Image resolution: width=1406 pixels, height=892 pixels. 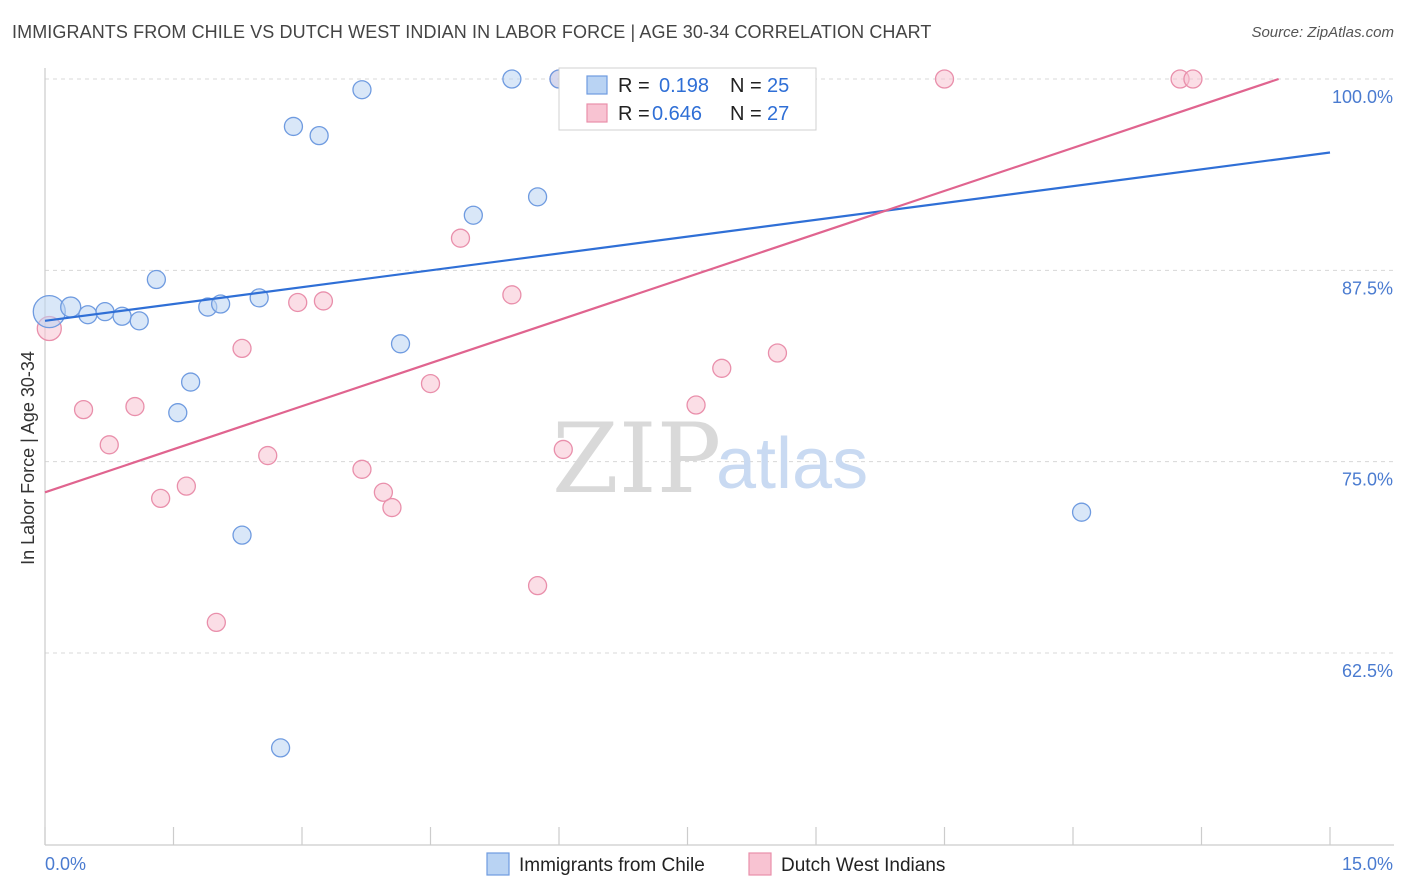 What do you see at coordinates (597, 85) in the screenshot?
I see `legend-swatch-chile` at bounding box center [597, 85].